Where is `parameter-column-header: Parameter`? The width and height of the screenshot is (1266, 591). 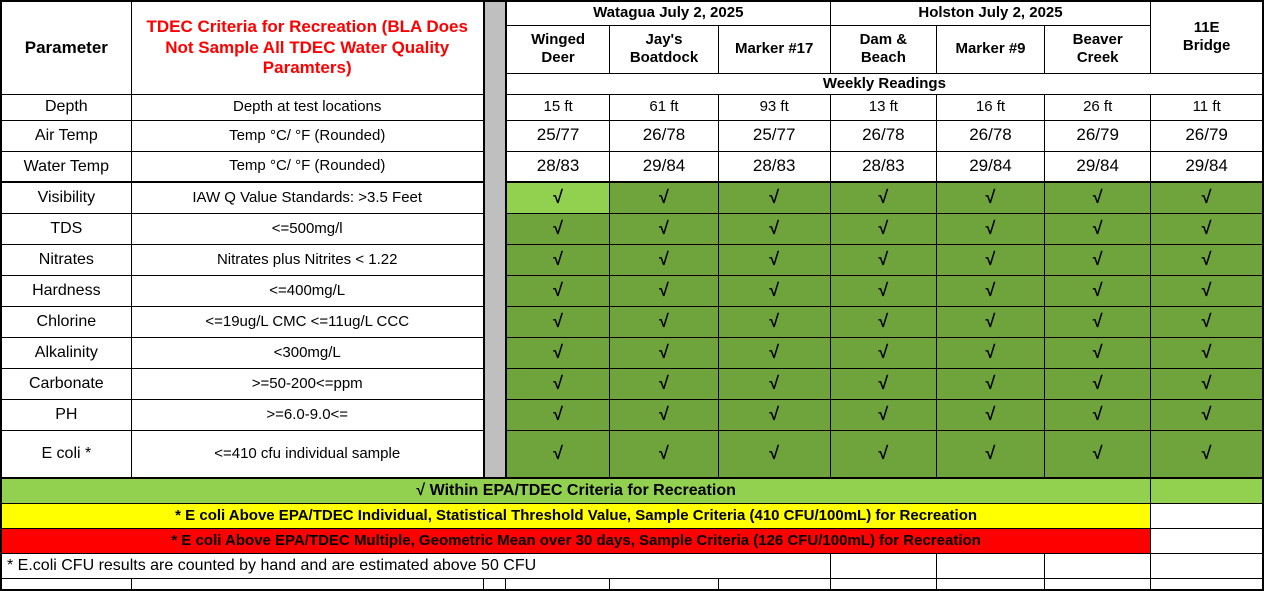
parameter-column-header: Parameter is located at coordinates (66, 47).